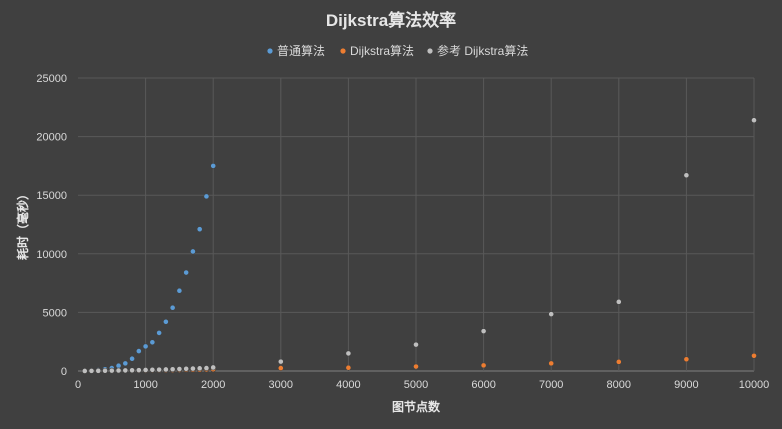 The width and height of the screenshot is (782, 429). Describe the element at coordinates (55, 313) in the screenshot. I see `y-tick-label: 5000` at that location.